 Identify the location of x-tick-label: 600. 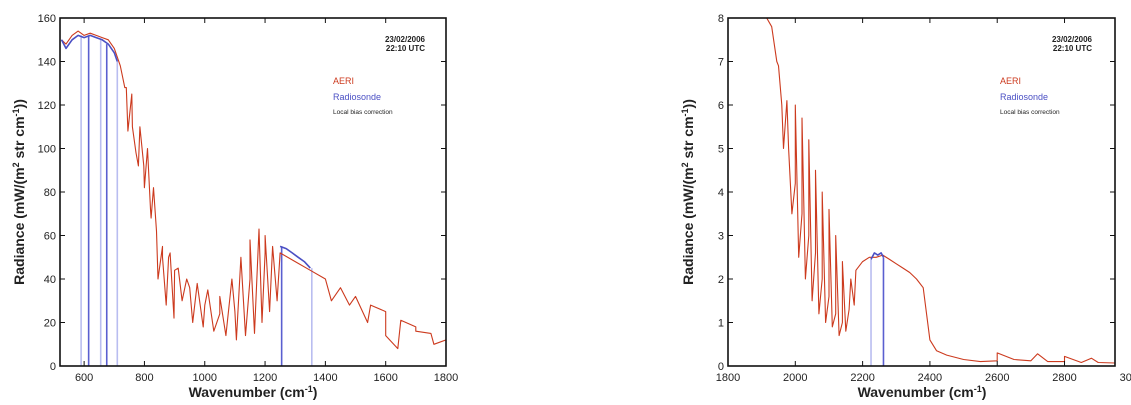
(84, 378).